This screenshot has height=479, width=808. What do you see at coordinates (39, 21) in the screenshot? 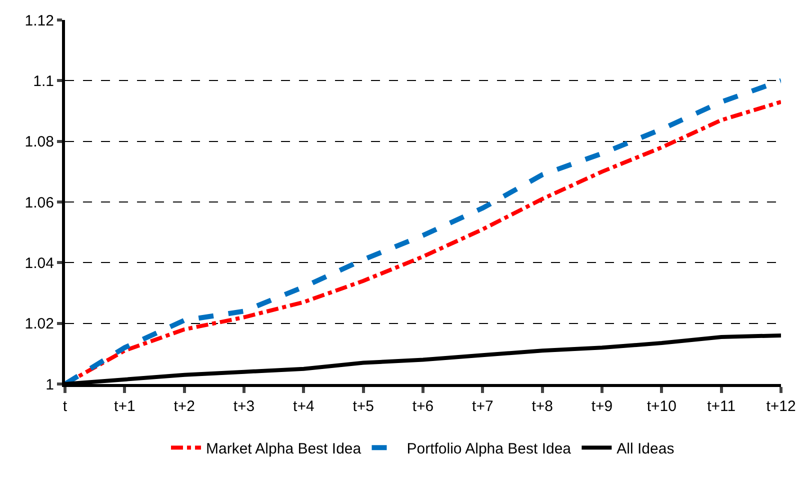
I see `y-tick-label: 1.12` at bounding box center [39, 21].